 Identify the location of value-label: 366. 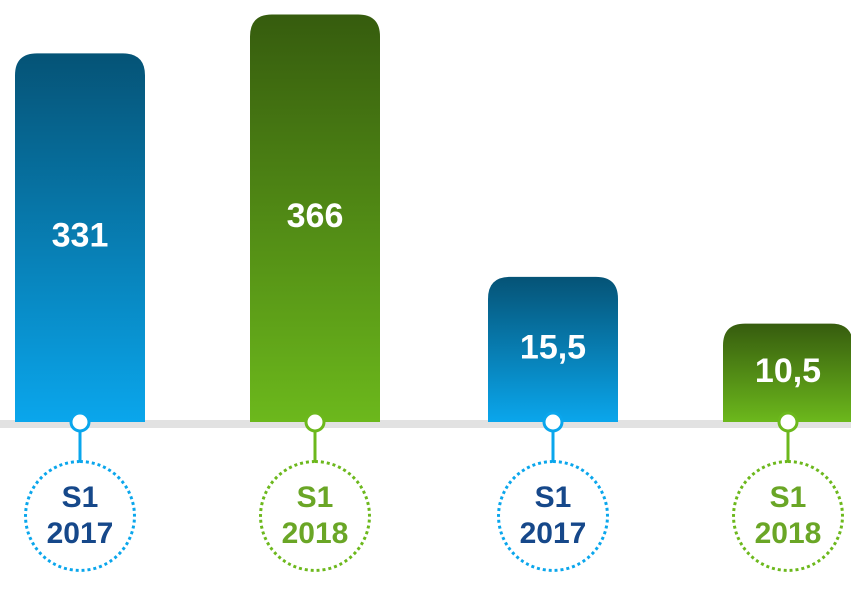
(315, 216).